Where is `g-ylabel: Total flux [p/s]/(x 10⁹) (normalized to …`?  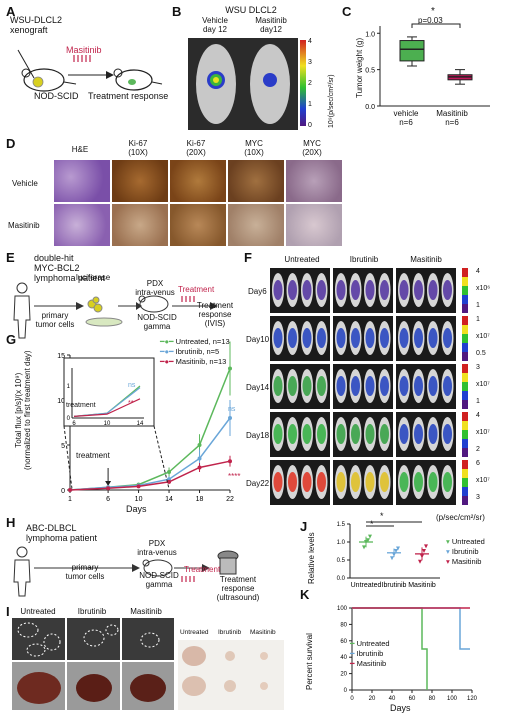 g-ylabel: Total flux [p/s]/(x 10⁹) (normalized to … is located at coordinates (23, 410).